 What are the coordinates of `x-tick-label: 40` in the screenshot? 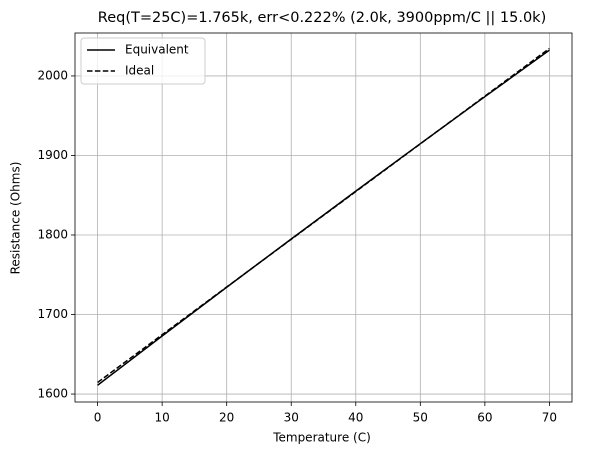 It's located at (355, 418).